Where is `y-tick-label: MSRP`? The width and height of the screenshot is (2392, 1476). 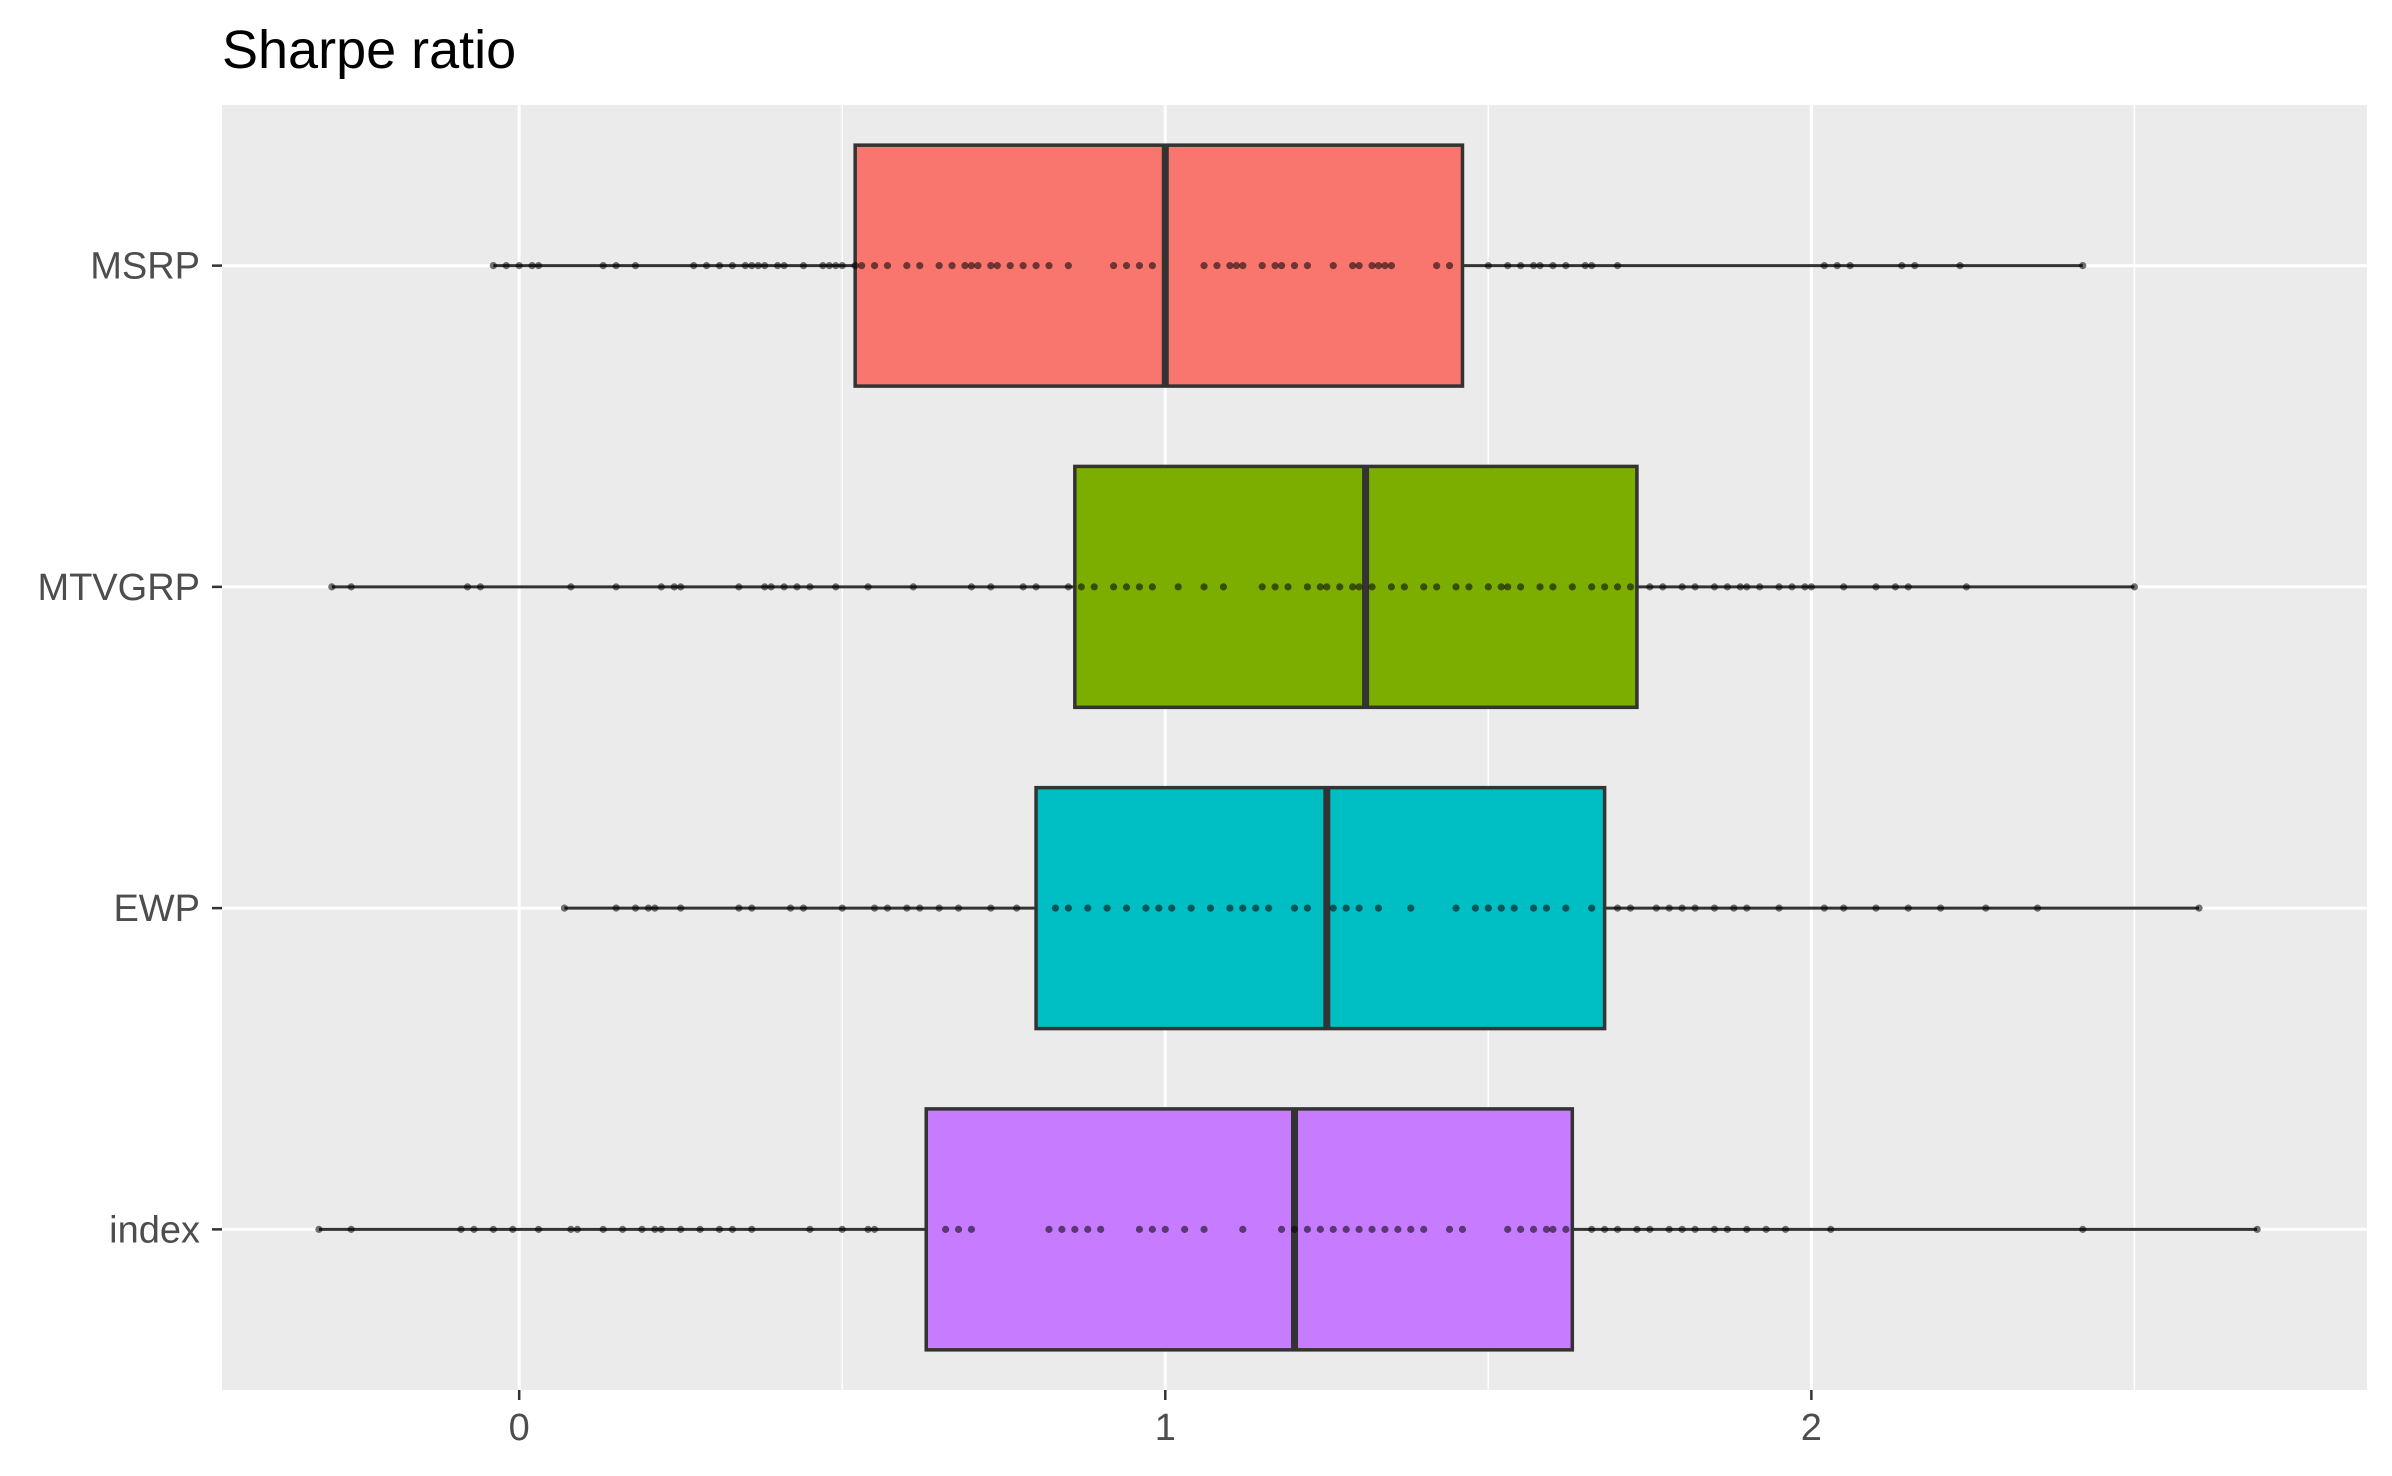
y-tick-label: MSRP is located at coordinates (145, 267).